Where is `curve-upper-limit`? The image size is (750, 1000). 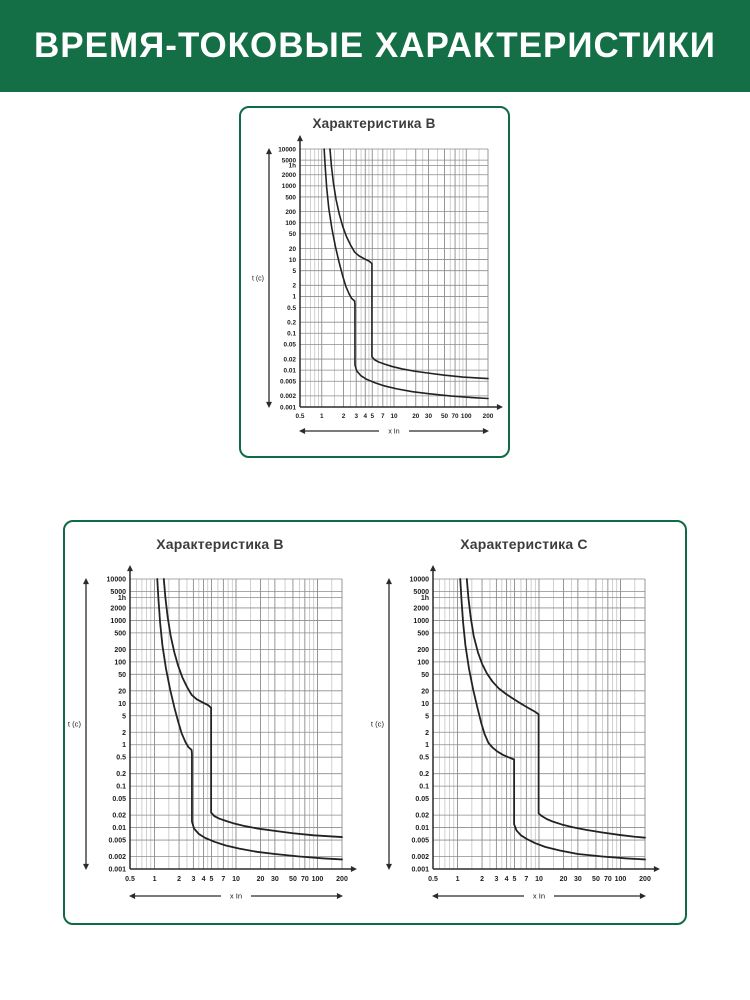 curve-upper-limit is located at coordinates (409, 264).